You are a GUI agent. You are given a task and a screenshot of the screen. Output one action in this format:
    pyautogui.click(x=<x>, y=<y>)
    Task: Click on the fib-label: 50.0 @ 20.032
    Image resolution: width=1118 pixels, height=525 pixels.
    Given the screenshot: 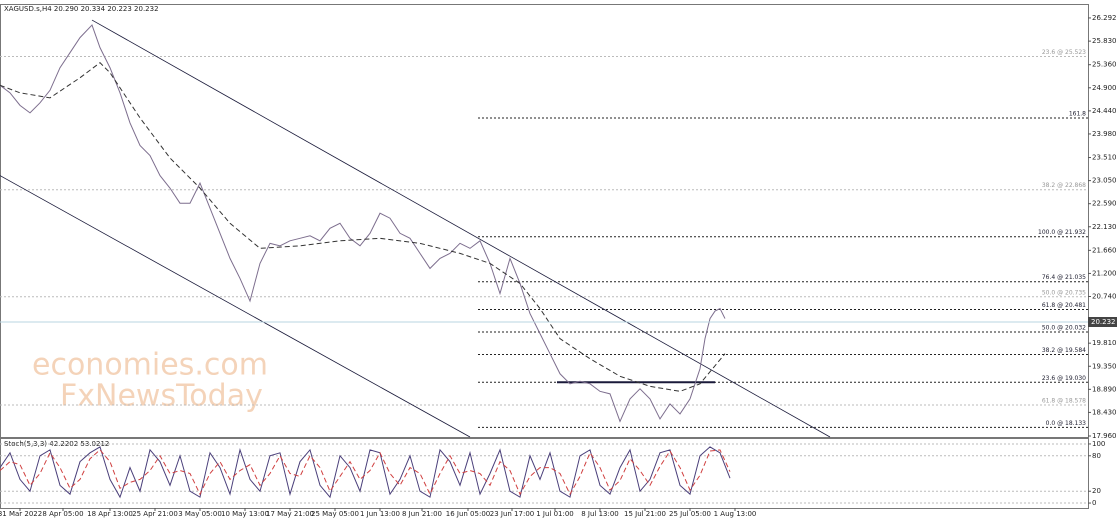 What is the action you would take?
    pyautogui.click(x=1064, y=328)
    